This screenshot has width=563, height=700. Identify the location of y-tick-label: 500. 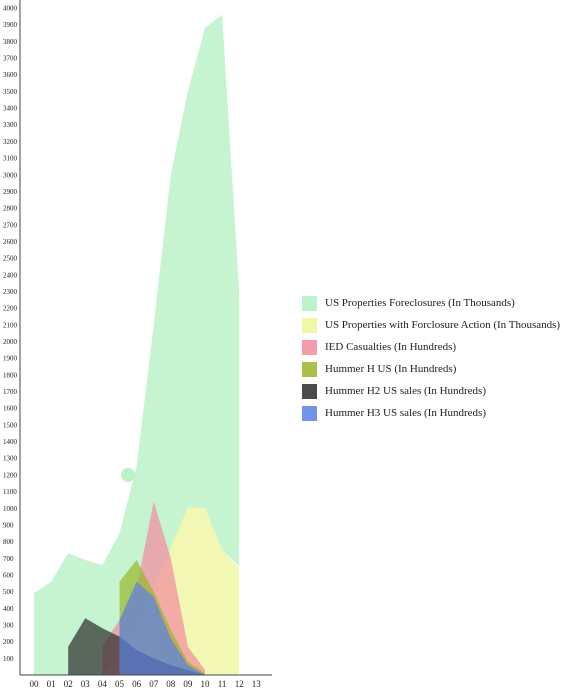
(8, 592).